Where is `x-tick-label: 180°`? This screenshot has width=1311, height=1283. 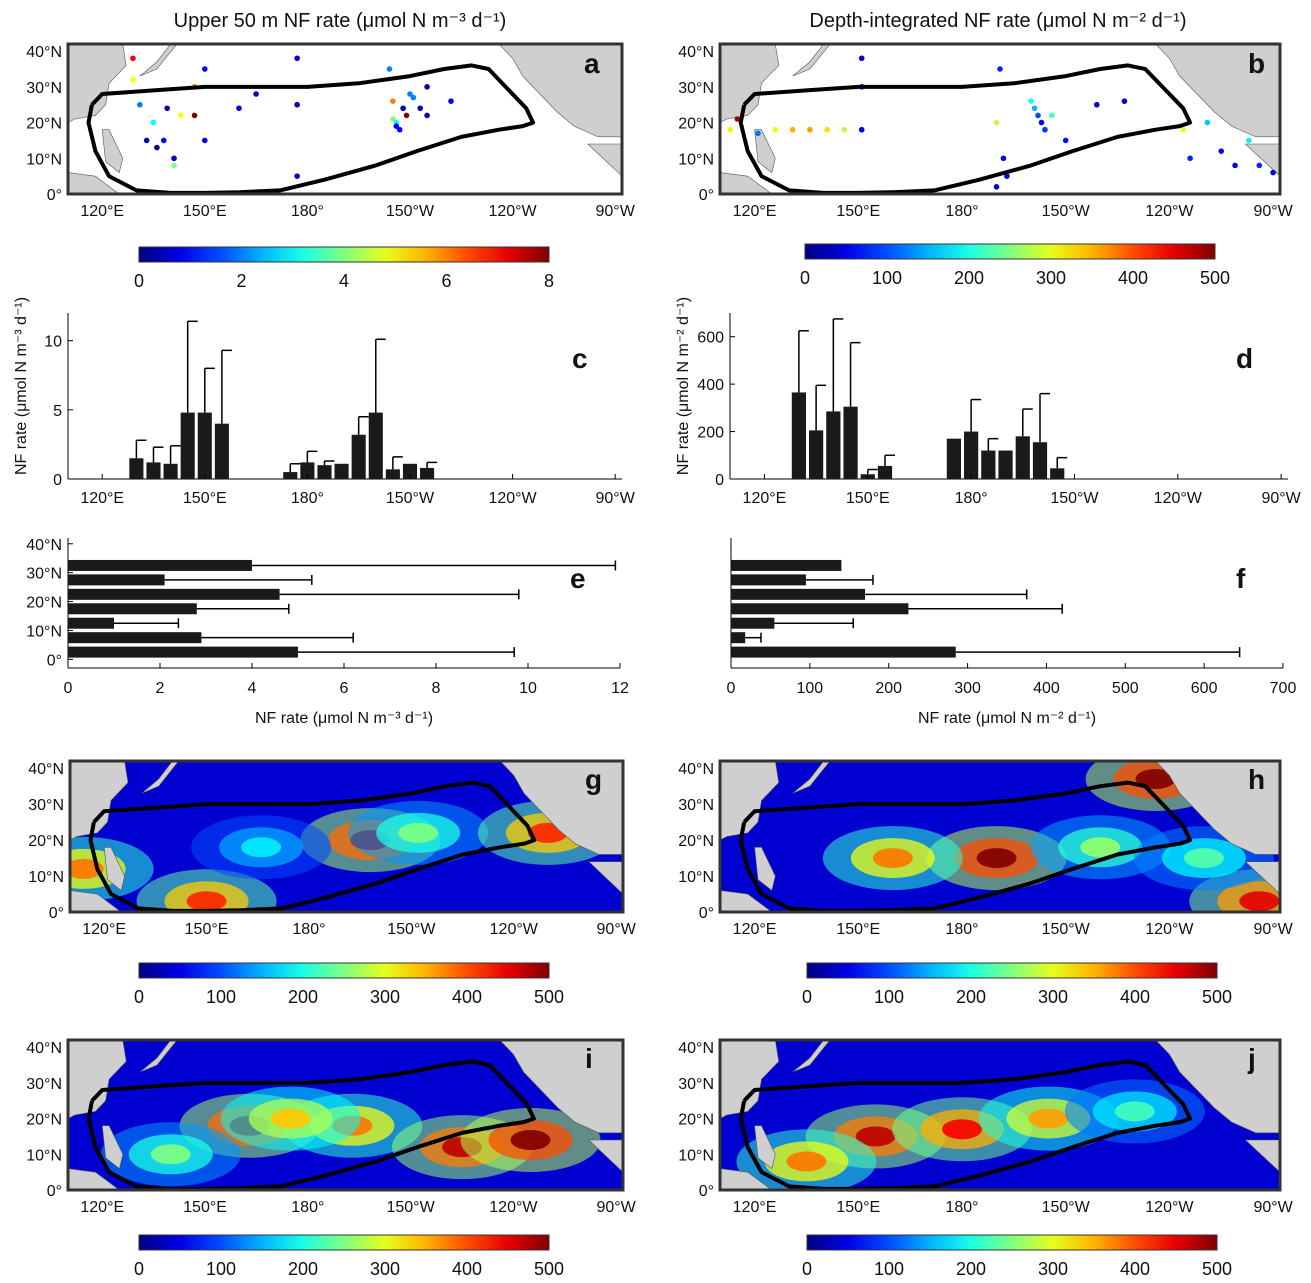 x-tick-label: 180° is located at coordinates (307, 498).